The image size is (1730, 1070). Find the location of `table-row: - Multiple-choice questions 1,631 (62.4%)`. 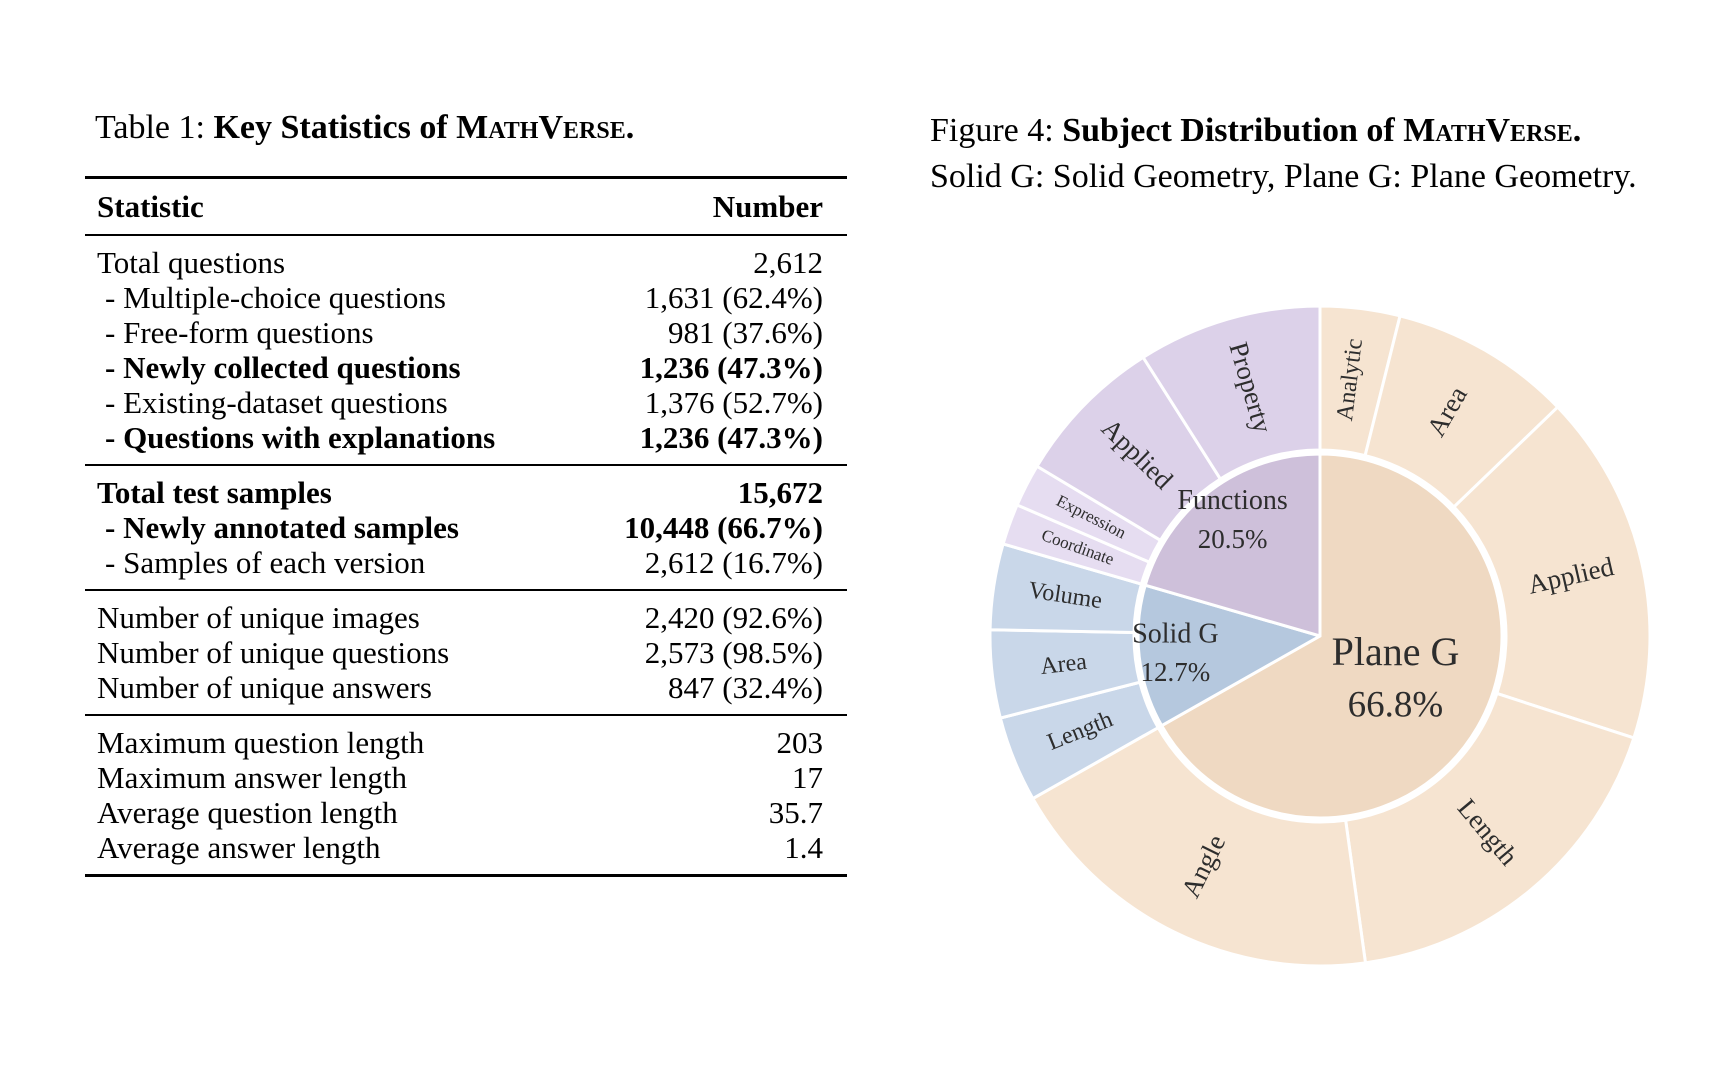

table-row: - Multiple-choice questions 1,631 (62.4%) is located at coordinates (466, 297).